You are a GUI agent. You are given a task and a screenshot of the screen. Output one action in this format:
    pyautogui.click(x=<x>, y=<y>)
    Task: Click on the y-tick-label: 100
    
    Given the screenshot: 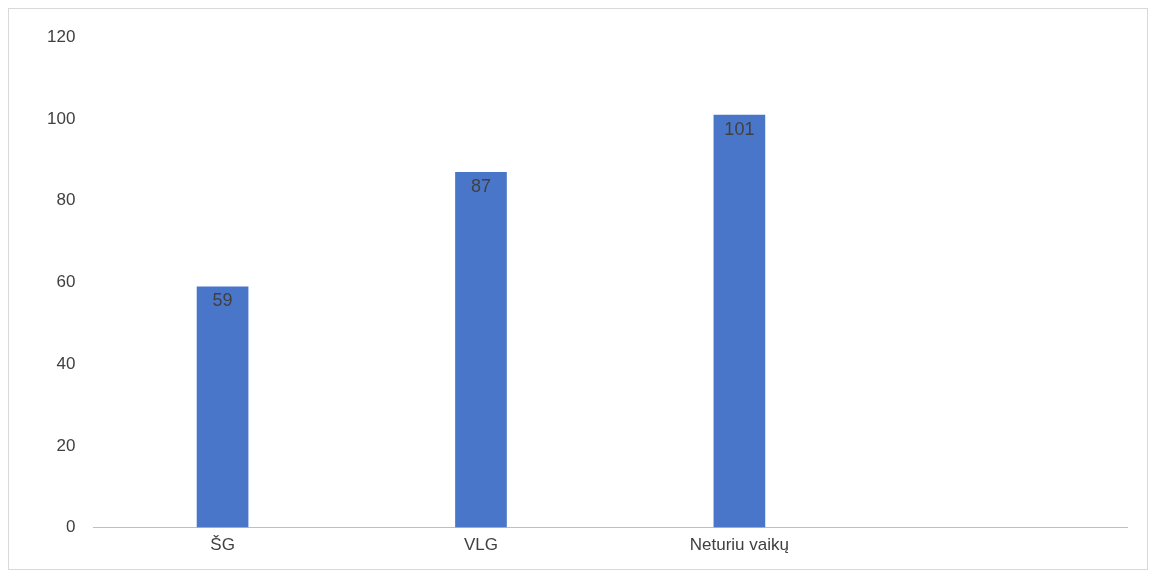 What is the action you would take?
    pyautogui.click(x=61, y=118)
    